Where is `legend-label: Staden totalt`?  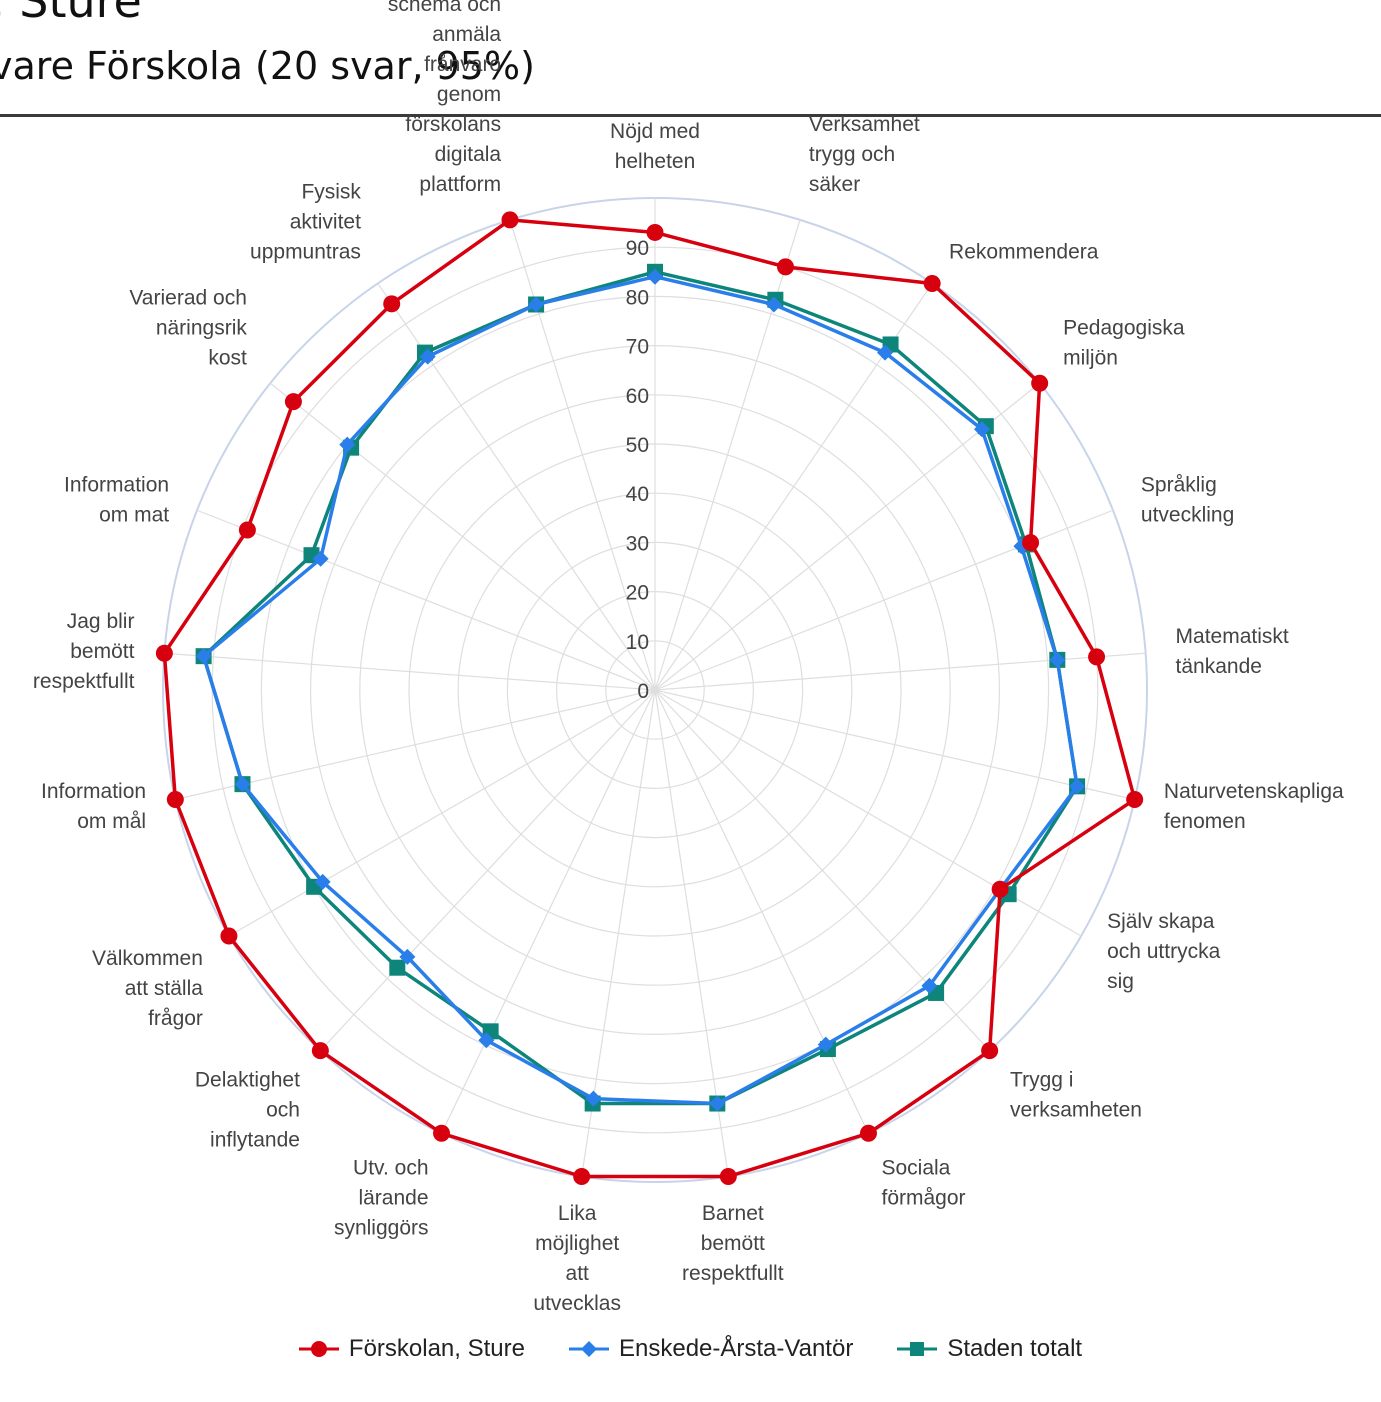 legend-label: Staden totalt is located at coordinates (1015, 1348).